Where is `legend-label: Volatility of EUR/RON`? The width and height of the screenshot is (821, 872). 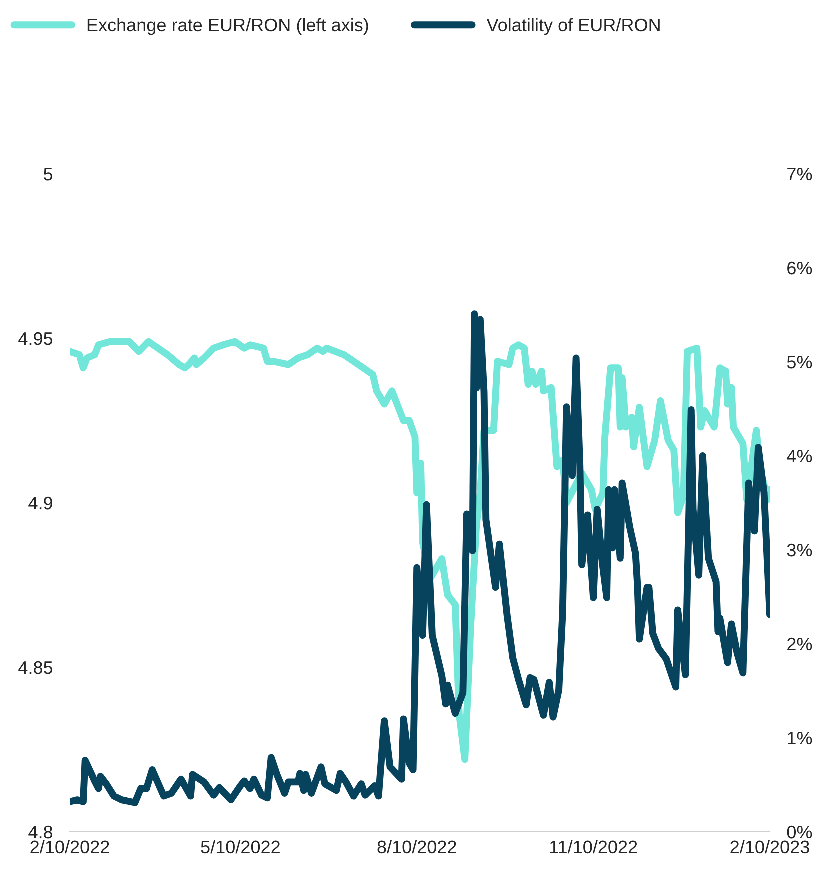 legend-label: Volatility of EUR/RON is located at coordinates (573, 27).